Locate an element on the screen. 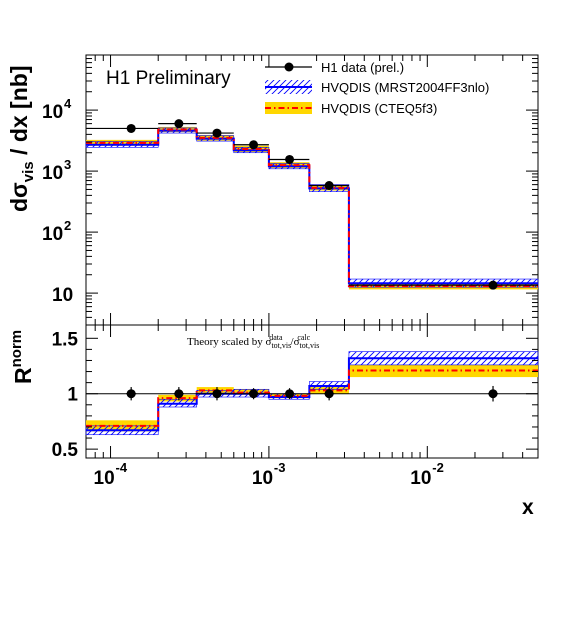 The width and height of the screenshot is (567, 621). top-y-tick-exp: 2 is located at coordinates (67, 225).